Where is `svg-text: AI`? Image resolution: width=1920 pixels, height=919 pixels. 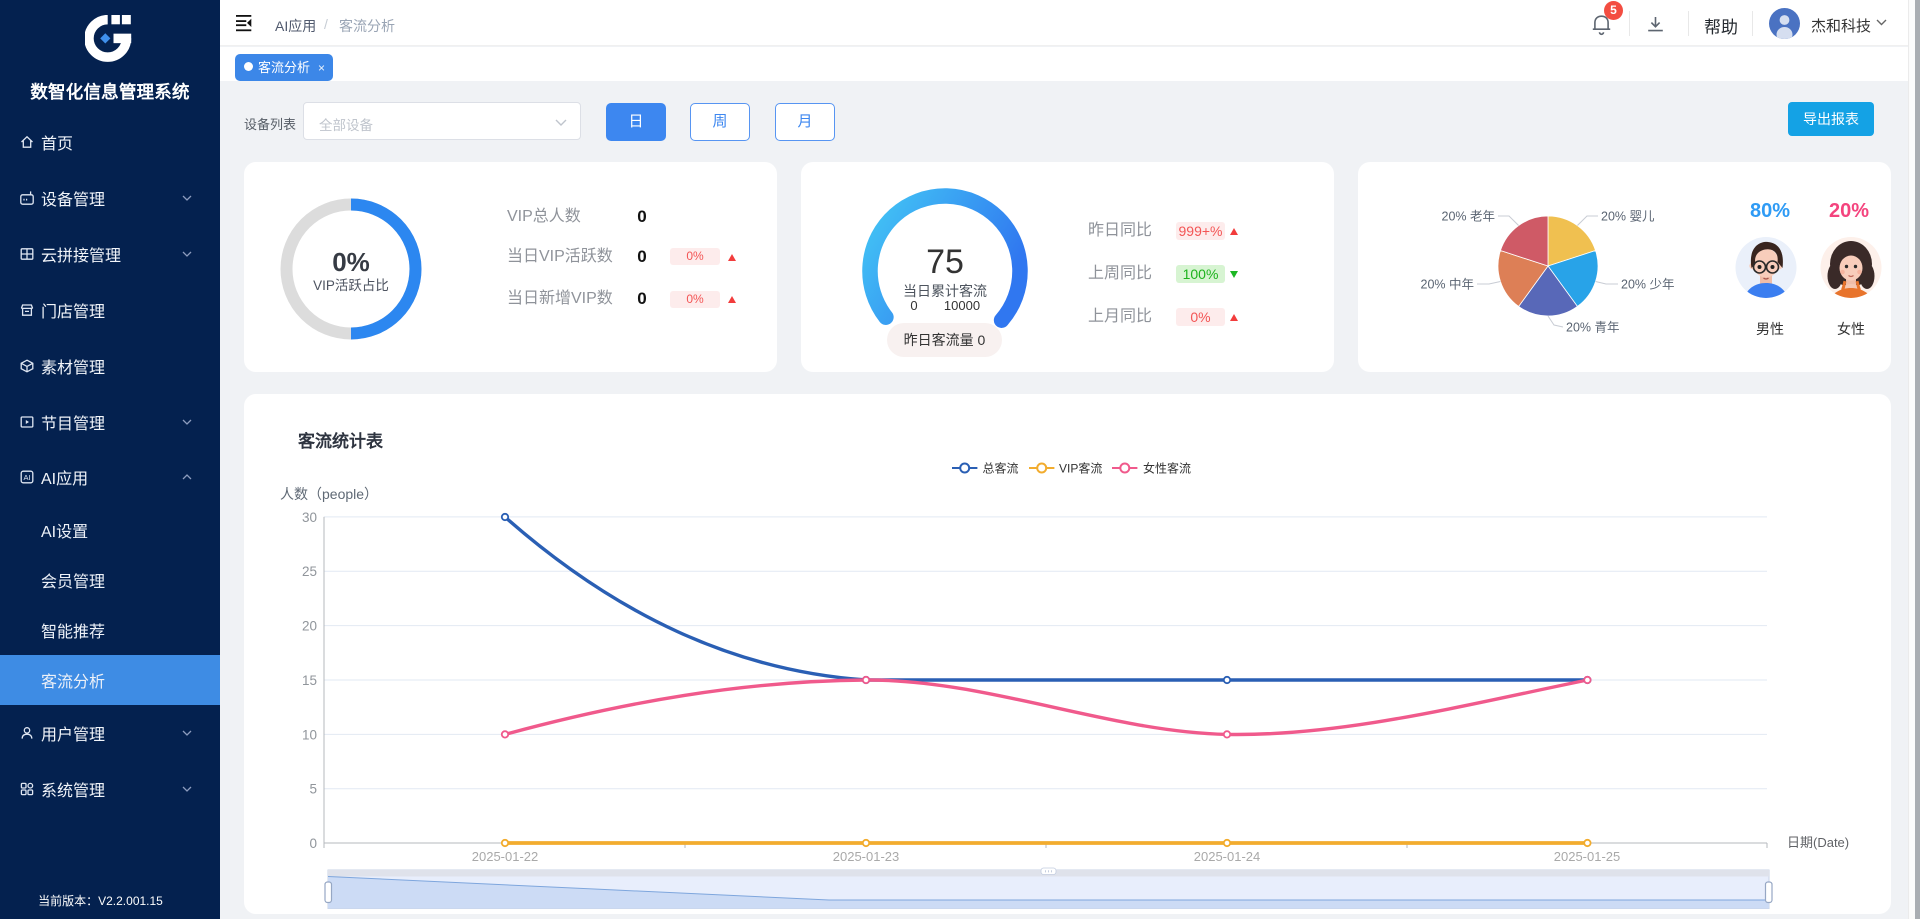 svg-text: AI is located at coordinates (26, 477).